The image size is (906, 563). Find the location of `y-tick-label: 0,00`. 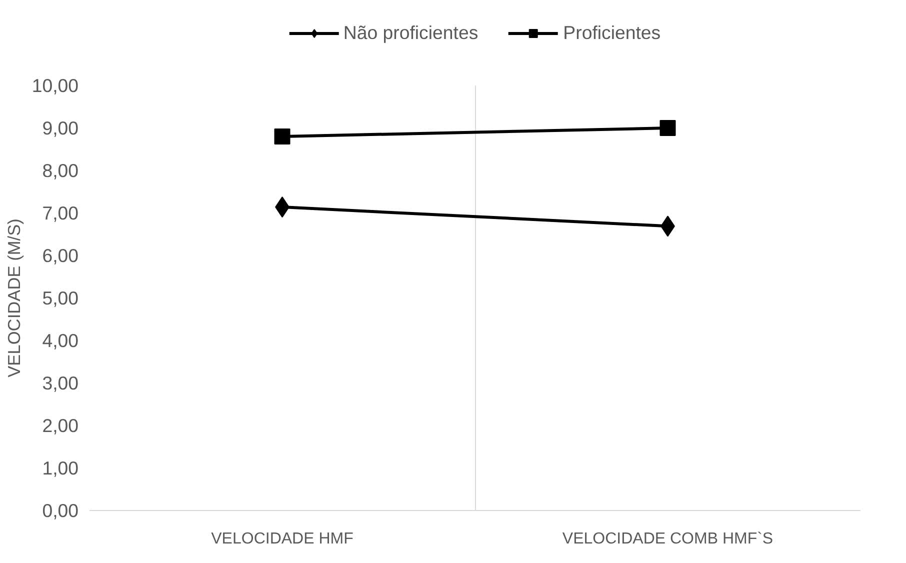

y-tick-label: 0,00 is located at coordinates (60, 510).